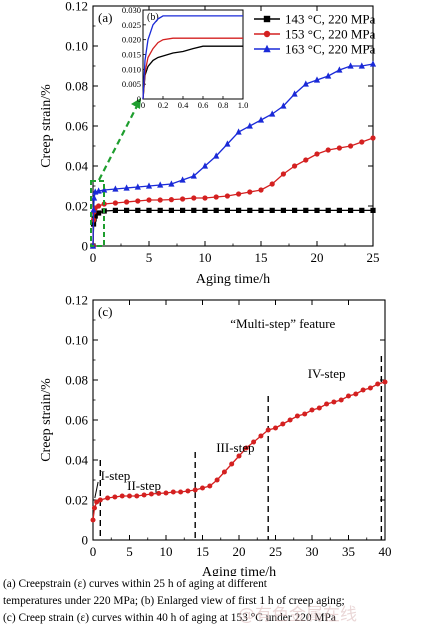 Image resolution: width=431 pixels, height=634 pixels. I want to click on b-x-tick-label: 0.6, so click(203, 105).